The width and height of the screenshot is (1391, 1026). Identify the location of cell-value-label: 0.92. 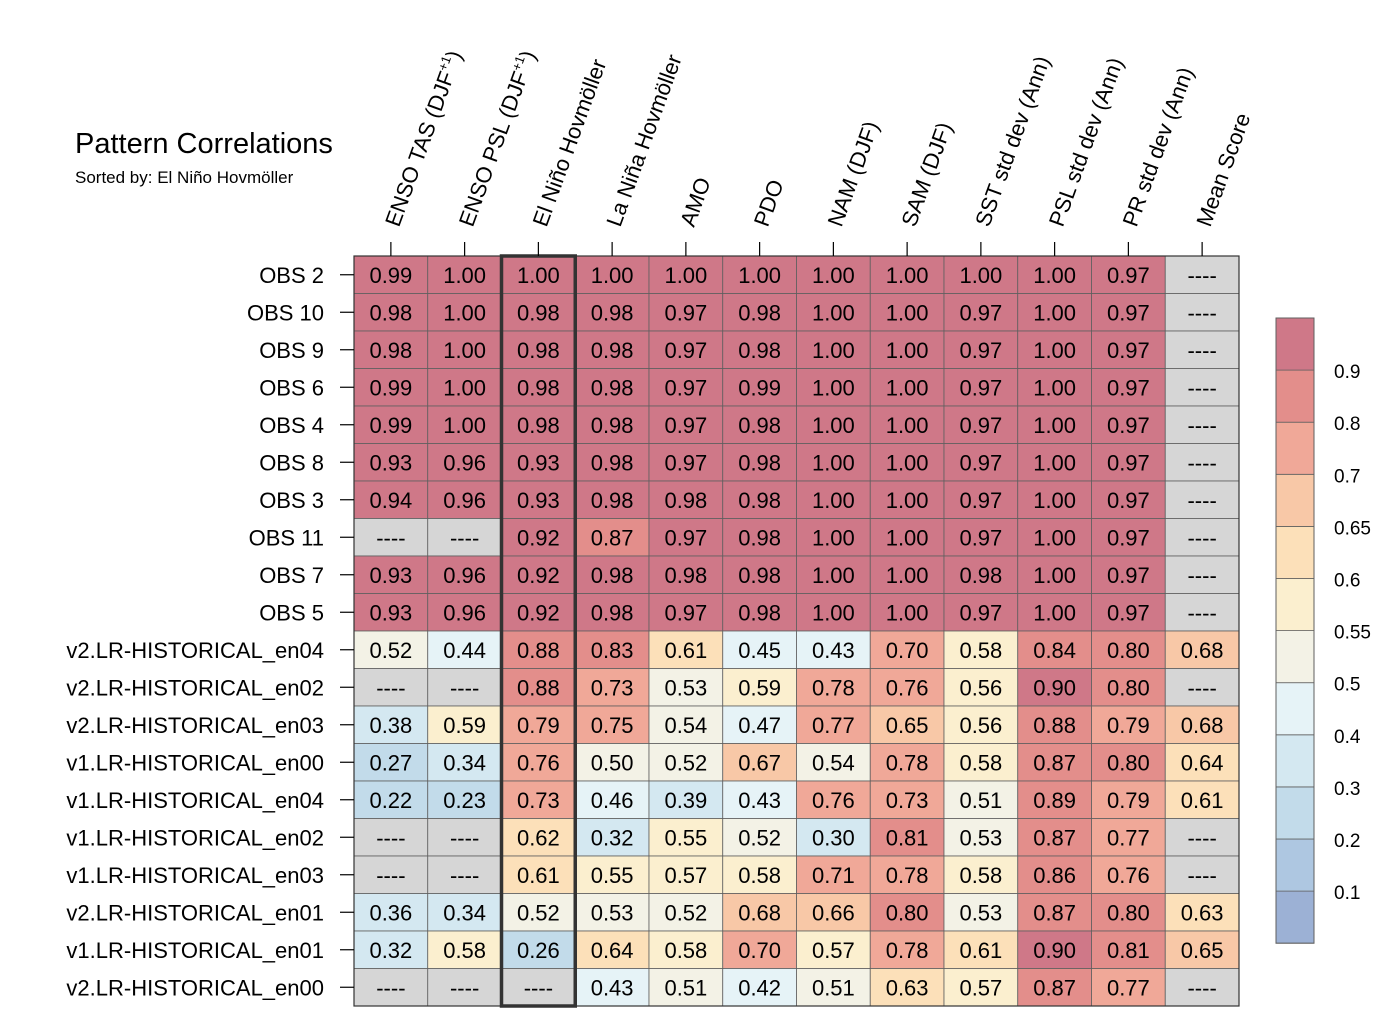
(538, 575).